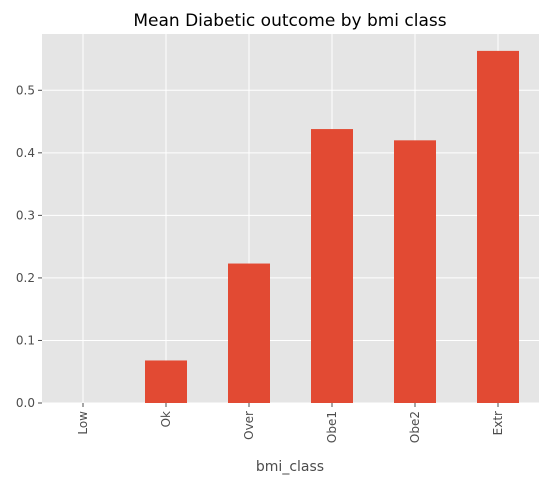  Describe the element at coordinates (498, 226) in the screenshot. I see `bar-extr` at that location.